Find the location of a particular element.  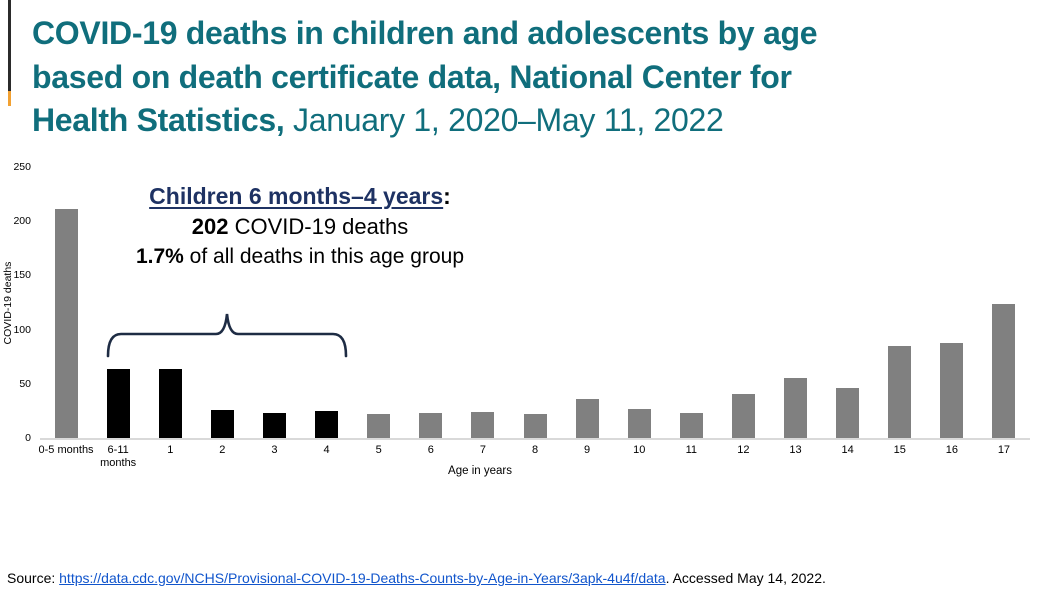

x-tick-label: 6-11 months is located at coordinates (118, 456).